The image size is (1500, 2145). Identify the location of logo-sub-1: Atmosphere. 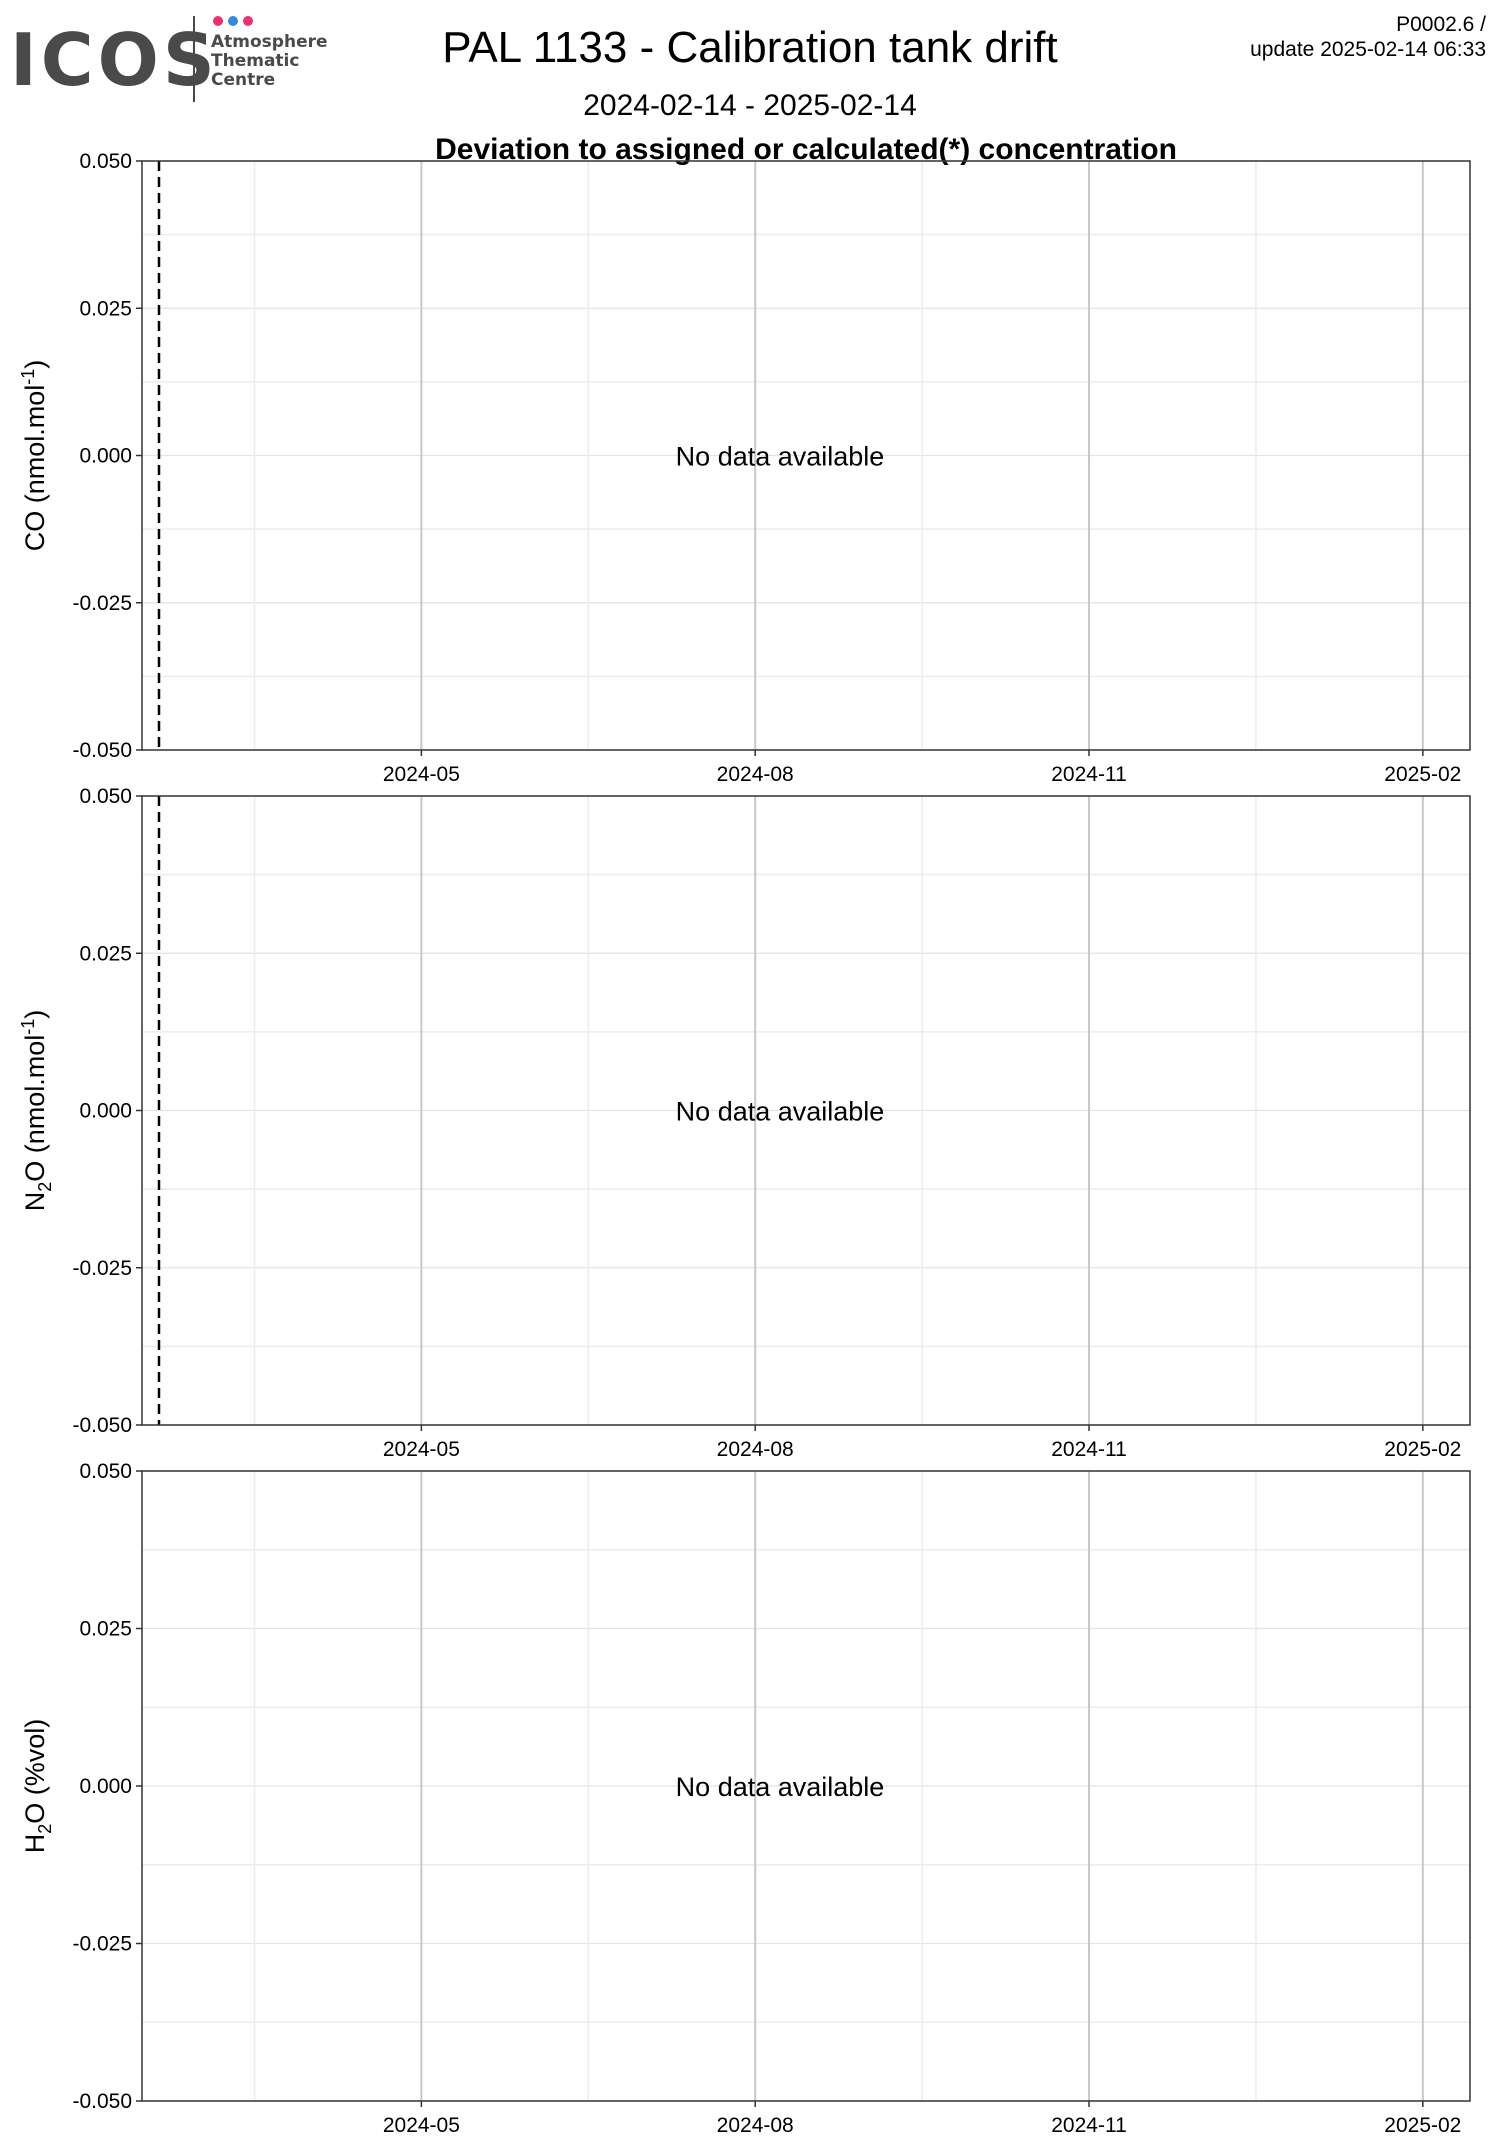
(269, 42).